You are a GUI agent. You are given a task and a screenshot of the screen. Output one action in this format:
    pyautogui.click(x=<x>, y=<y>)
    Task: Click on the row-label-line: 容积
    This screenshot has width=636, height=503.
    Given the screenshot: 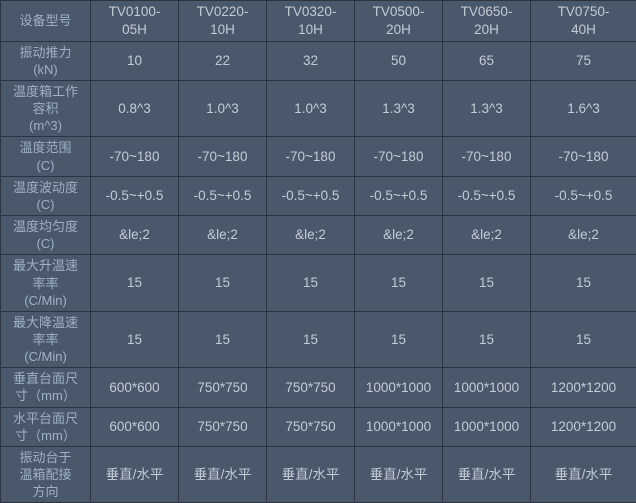 What is the action you would take?
    pyautogui.click(x=45, y=108)
    